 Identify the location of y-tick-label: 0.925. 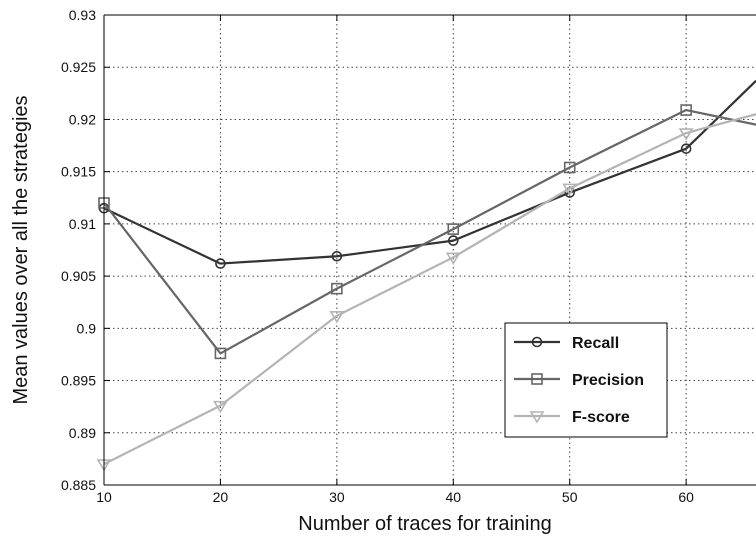
(78, 67).